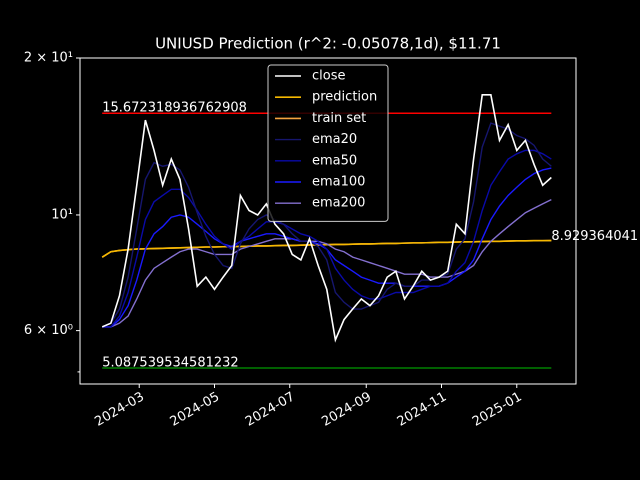 The height and width of the screenshot is (480, 640). I want to click on y-tick-label: 10¹, so click(62, 214).